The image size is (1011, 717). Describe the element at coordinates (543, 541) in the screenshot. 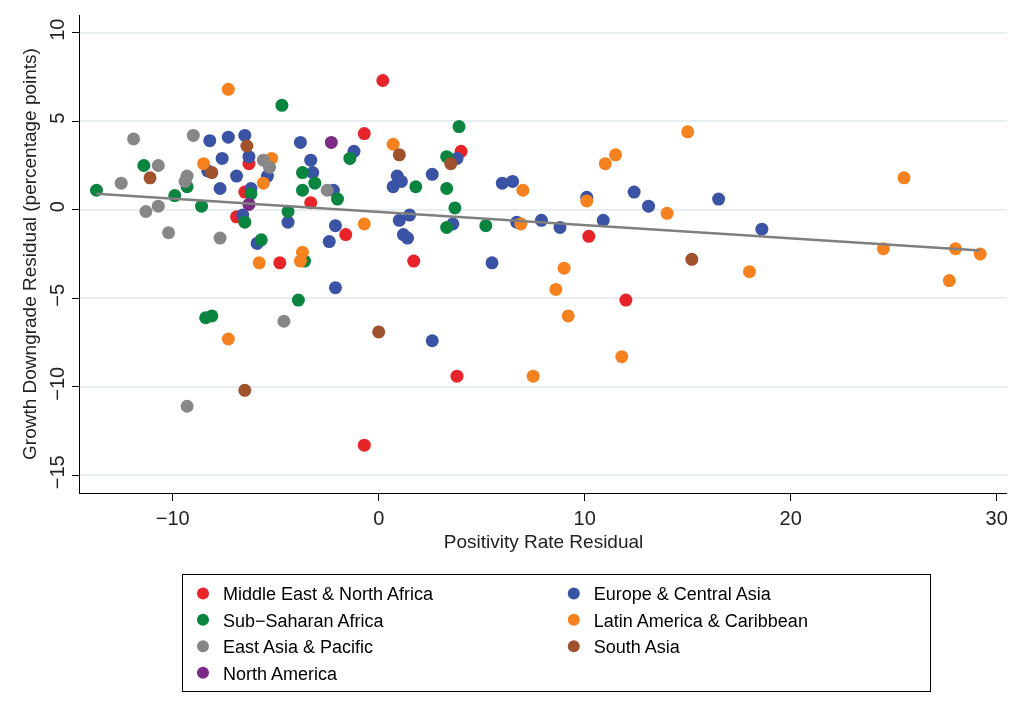

I see `x-axis-title: Positivity Rate Residual` at that location.